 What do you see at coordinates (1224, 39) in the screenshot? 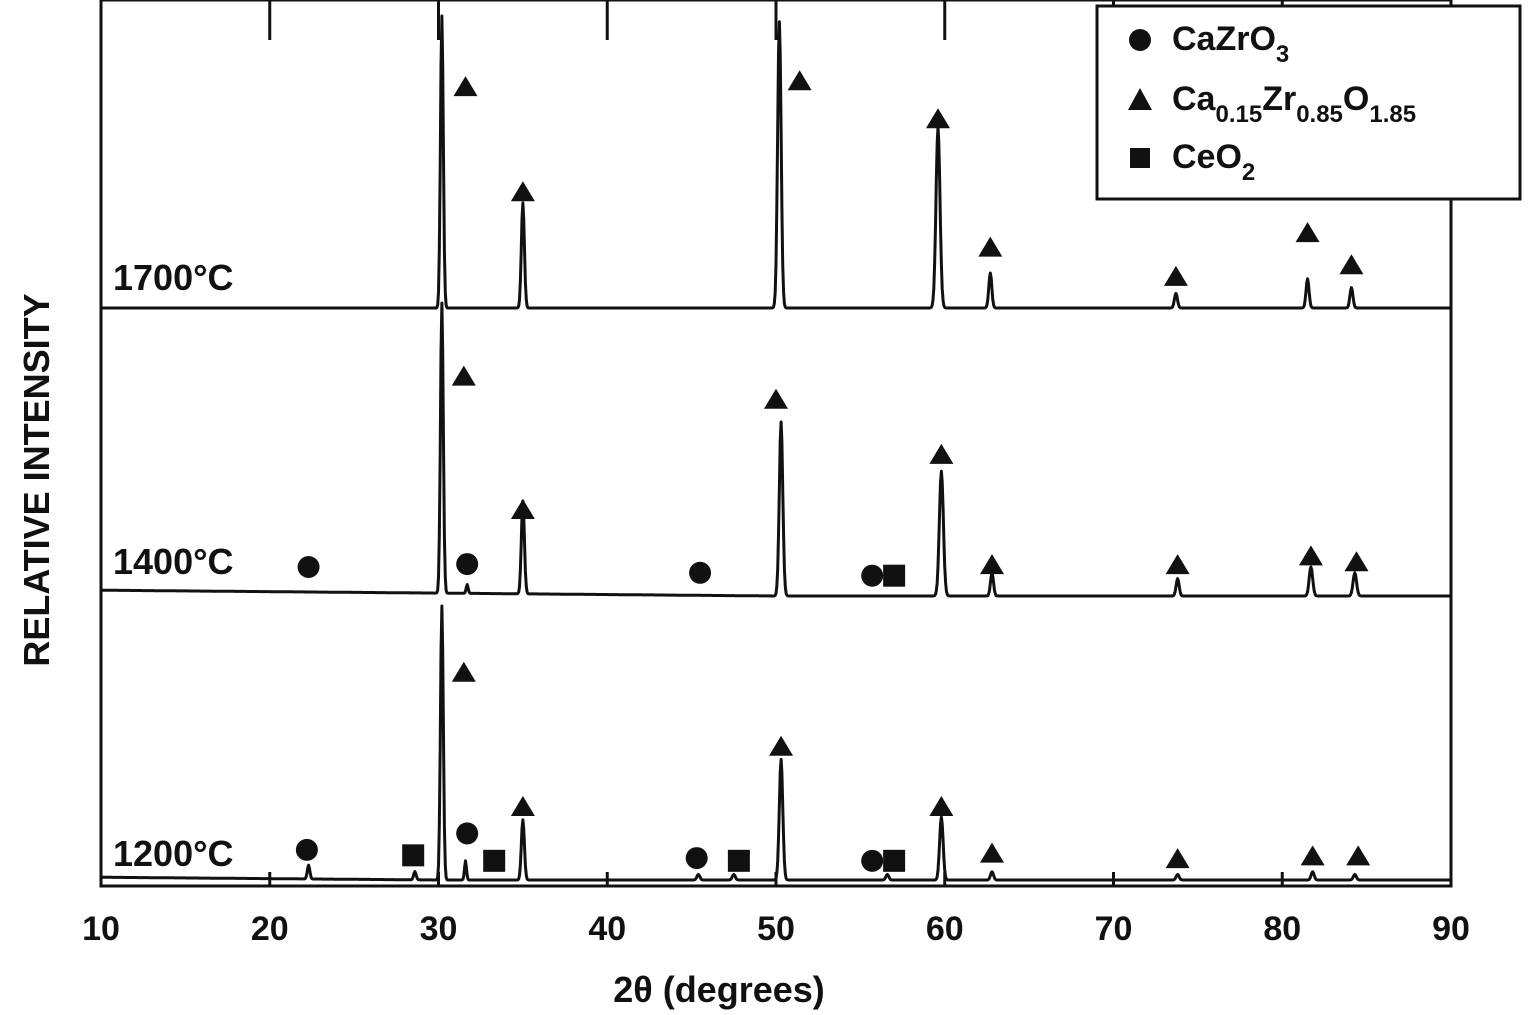
I see `legend-label-text: CaZrO` at bounding box center [1224, 39].